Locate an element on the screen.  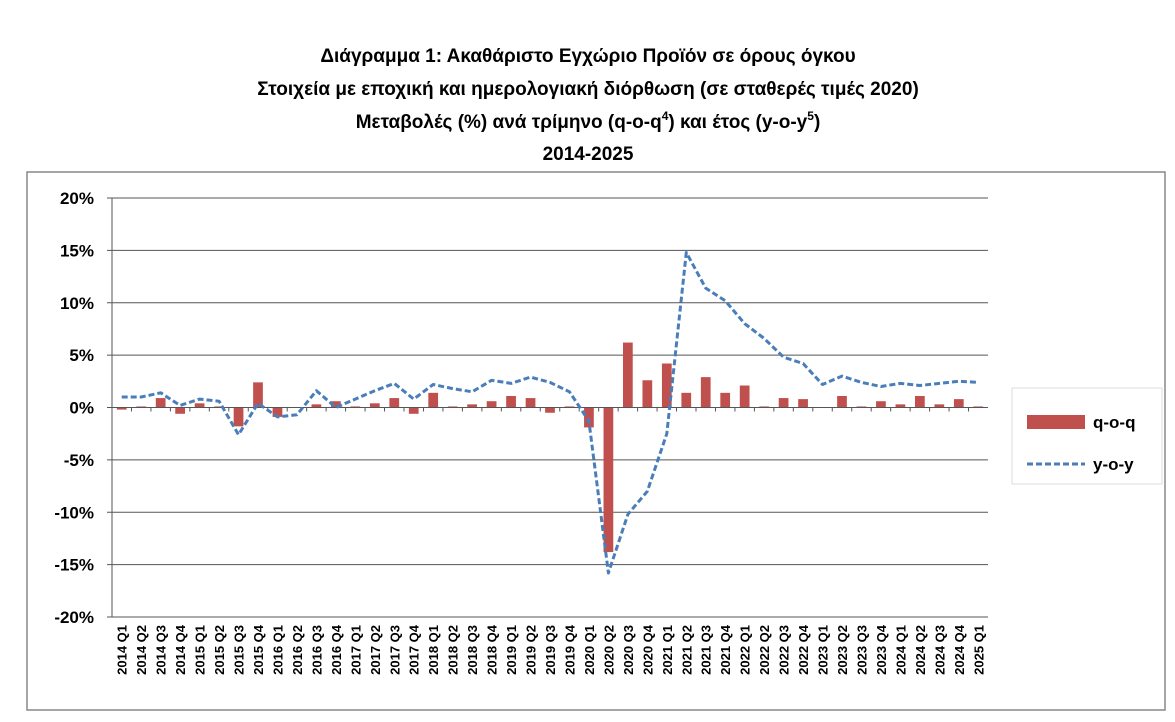
x-tick-label: 2018 Q1 is located at coordinates (433, 650).